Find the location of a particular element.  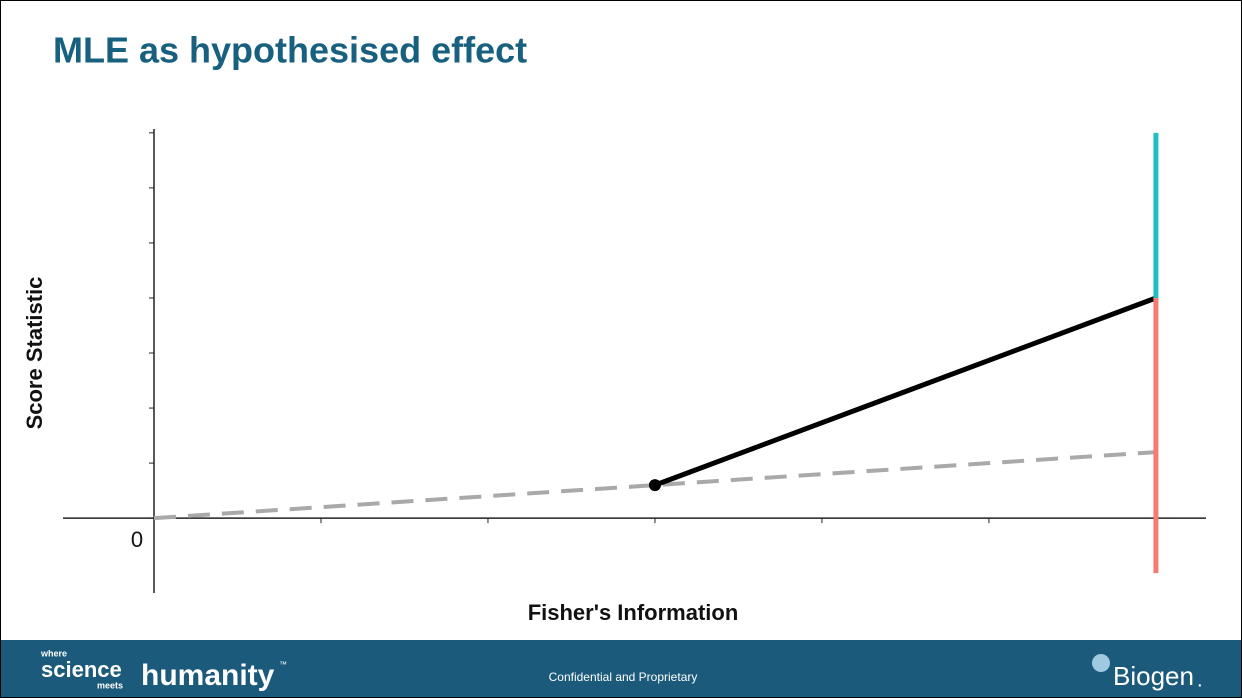

confidential: Confidential and Proprietary is located at coordinates (623, 677).